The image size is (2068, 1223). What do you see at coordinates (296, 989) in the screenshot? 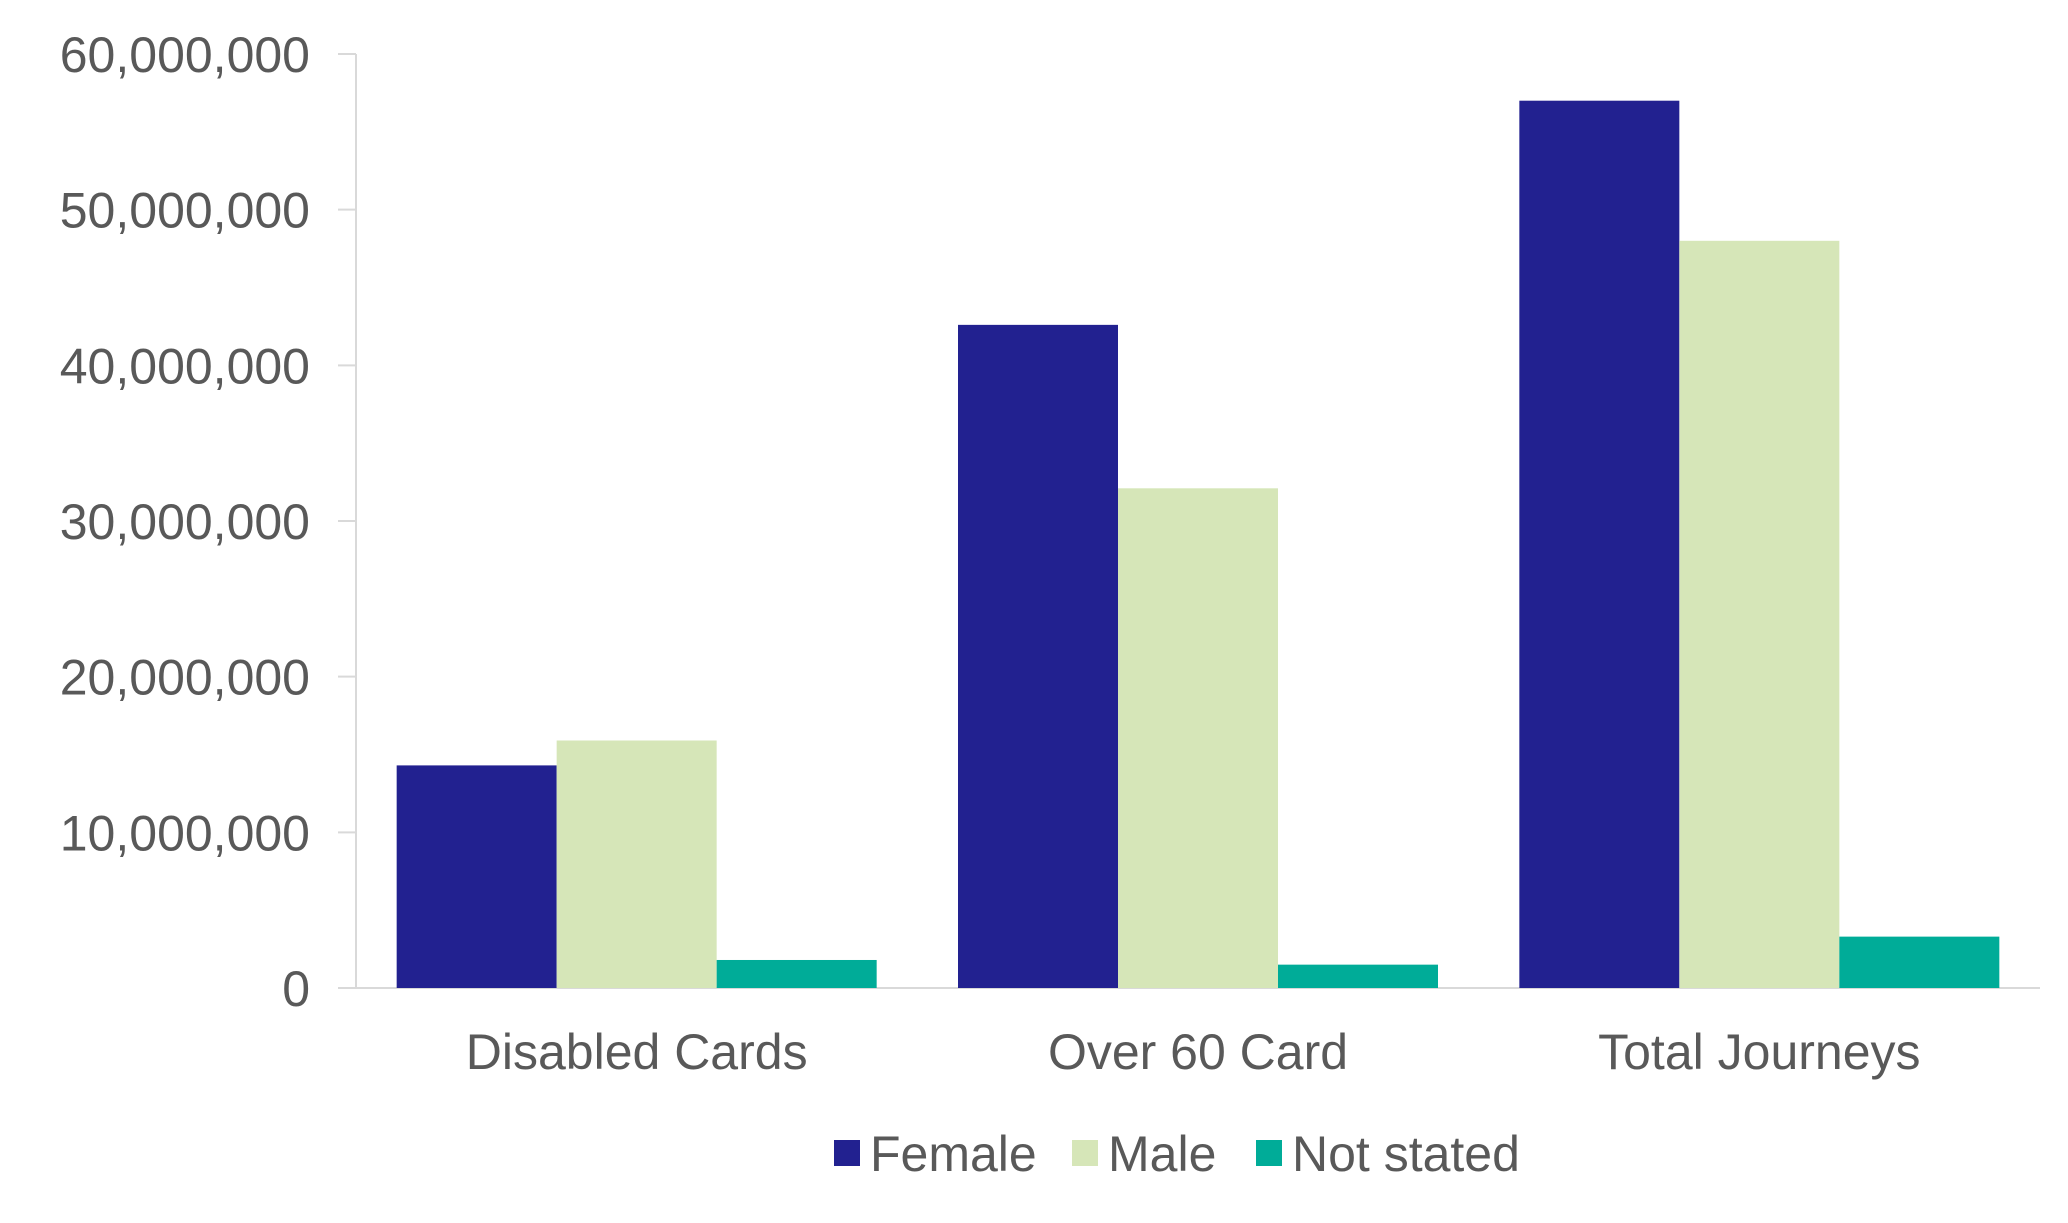
I see `y-tick-label: 0` at bounding box center [296, 989].